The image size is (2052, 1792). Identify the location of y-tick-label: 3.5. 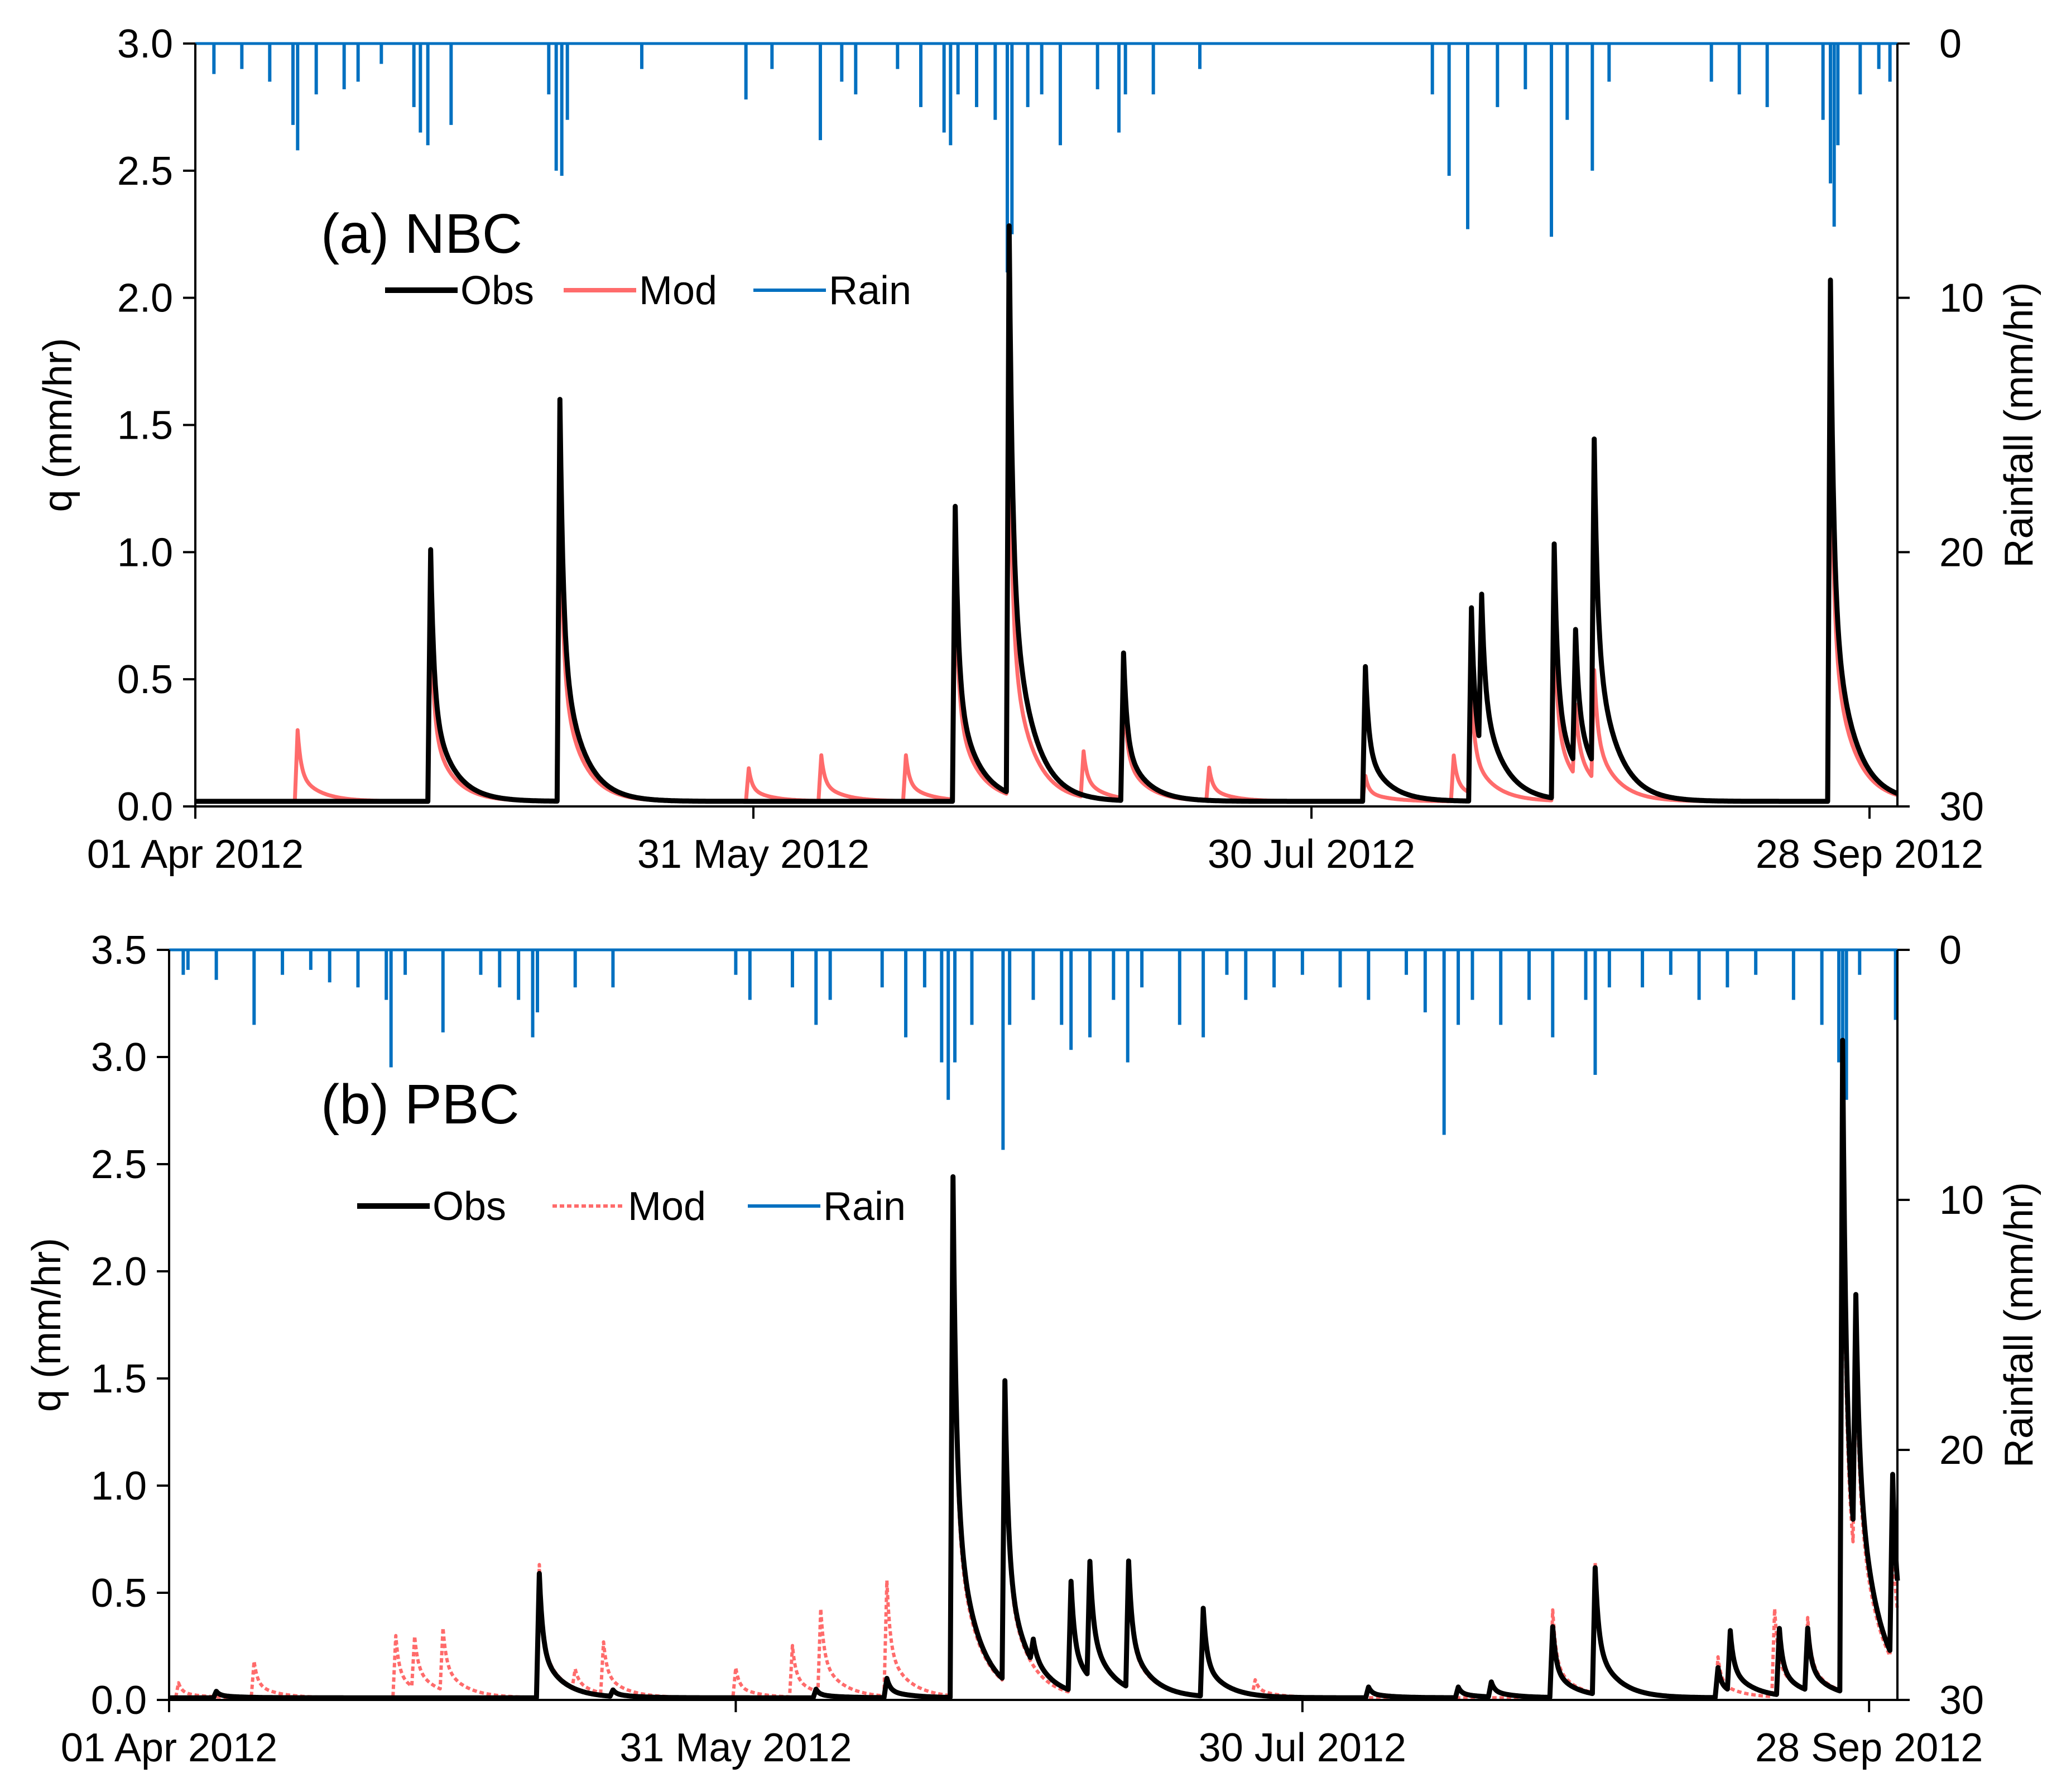
(119, 950).